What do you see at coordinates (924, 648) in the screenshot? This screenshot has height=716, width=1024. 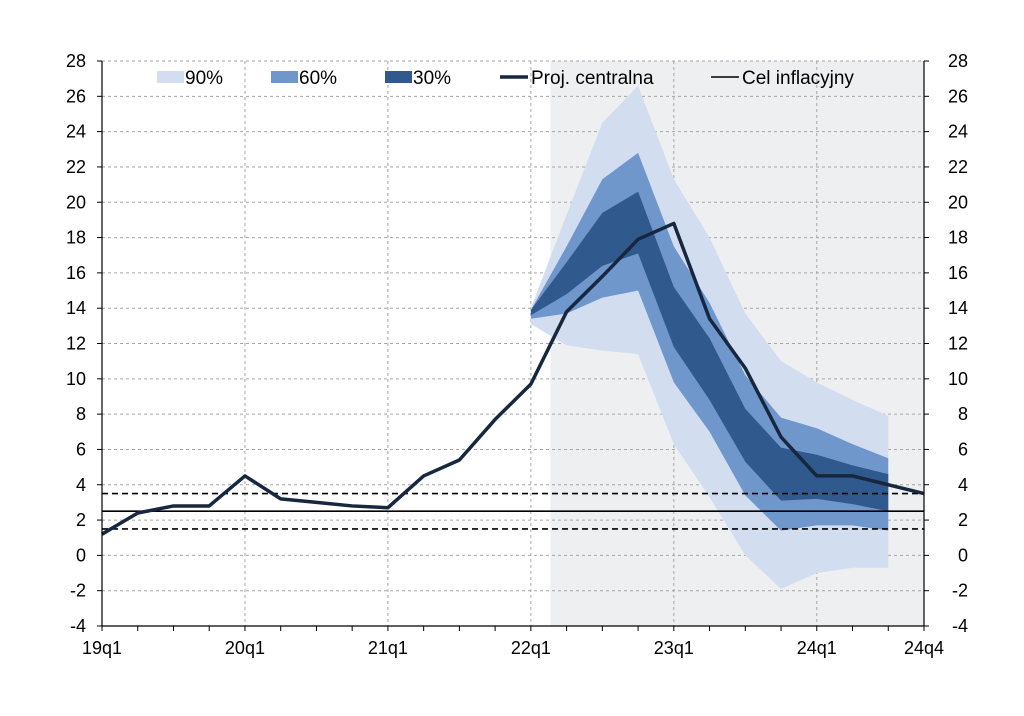 I see `x-tick-label: 24q4` at bounding box center [924, 648].